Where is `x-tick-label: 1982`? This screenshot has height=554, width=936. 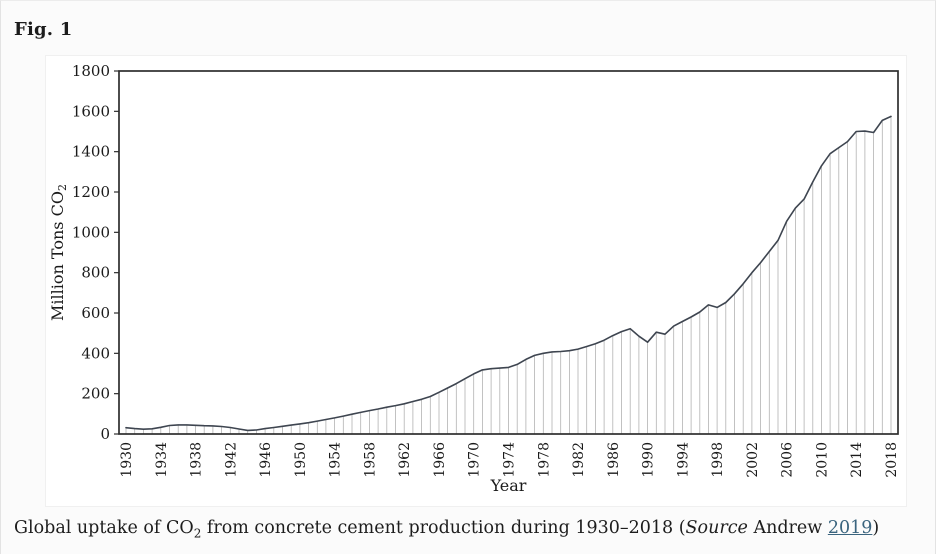 x-tick-label: 1982 is located at coordinates (579, 460).